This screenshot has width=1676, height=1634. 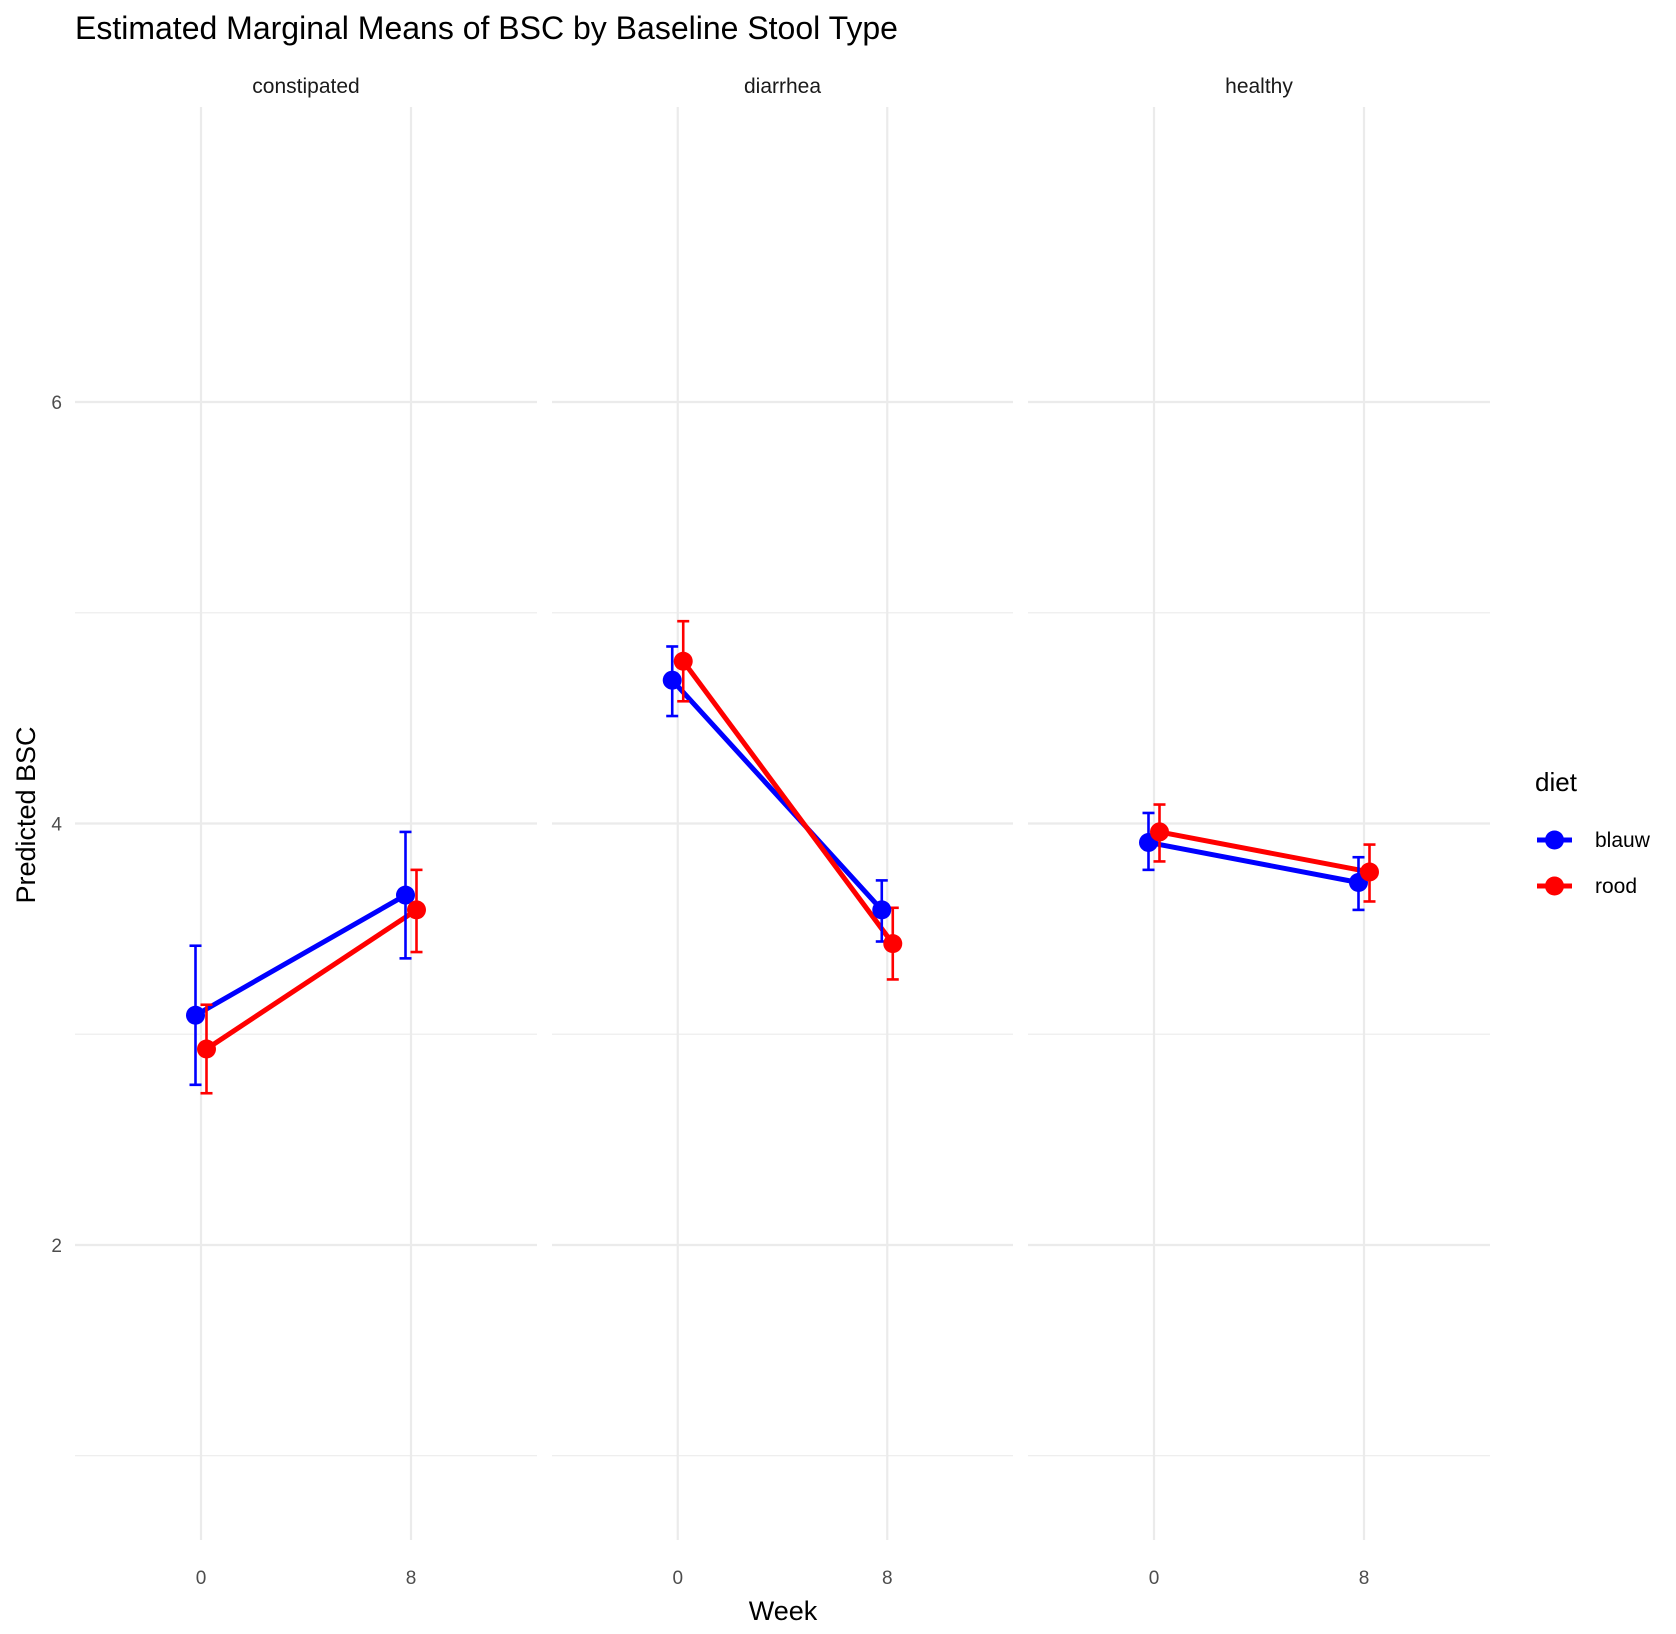 What do you see at coordinates (1594, 863) in the screenshot?
I see `legend: blauw rood` at bounding box center [1594, 863].